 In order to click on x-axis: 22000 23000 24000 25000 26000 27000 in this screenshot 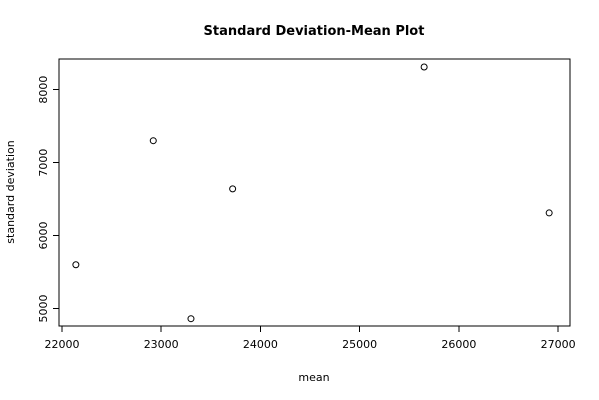, I will do `click(310, 338)`.